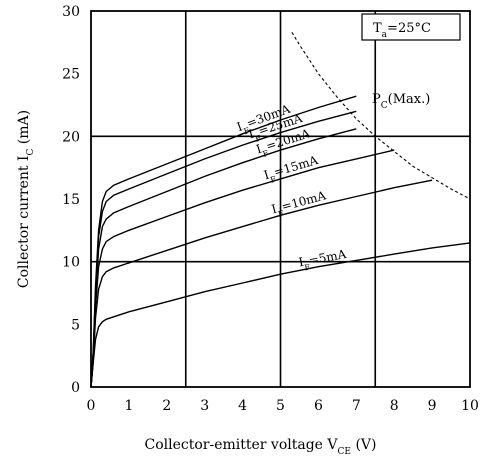 The height and width of the screenshot is (462, 484). What do you see at coordinates (71, 75) in the screenshot?
I see `y-tick-label: 25` at bounding box center [71, 75].